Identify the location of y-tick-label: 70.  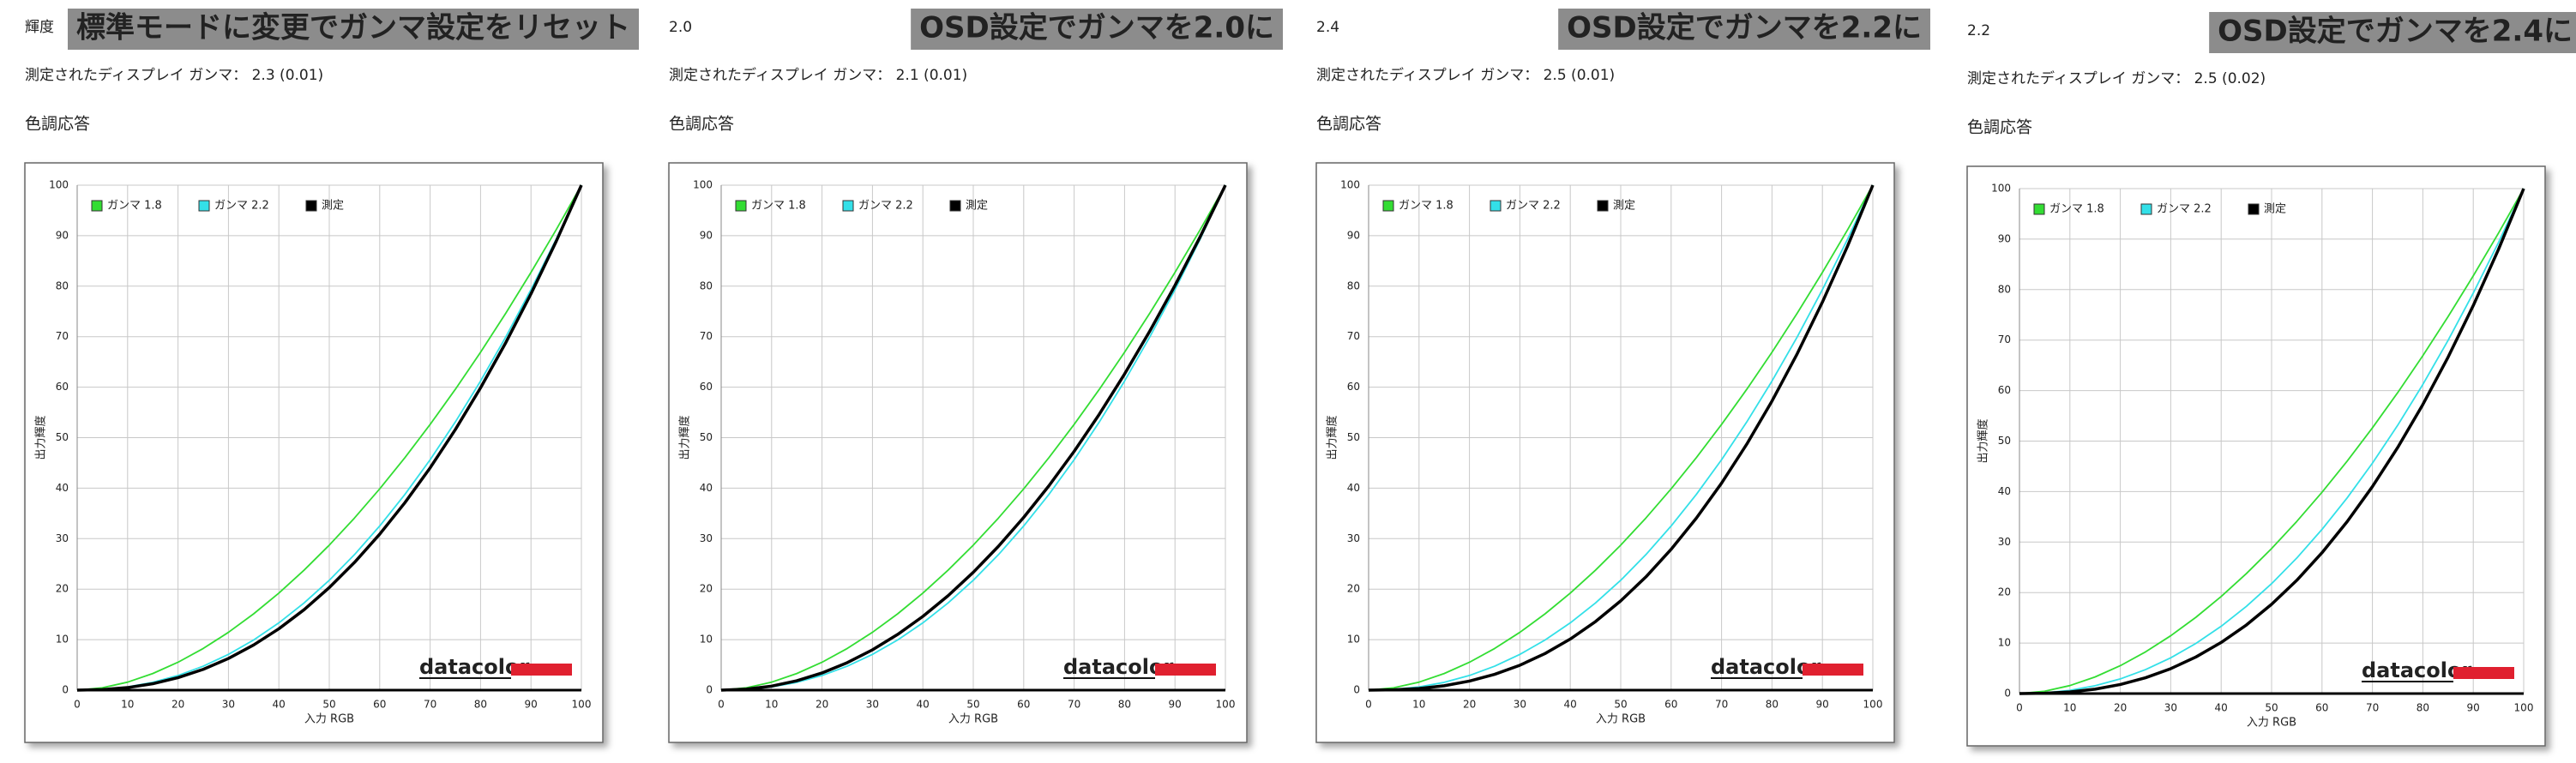
(62, 336).